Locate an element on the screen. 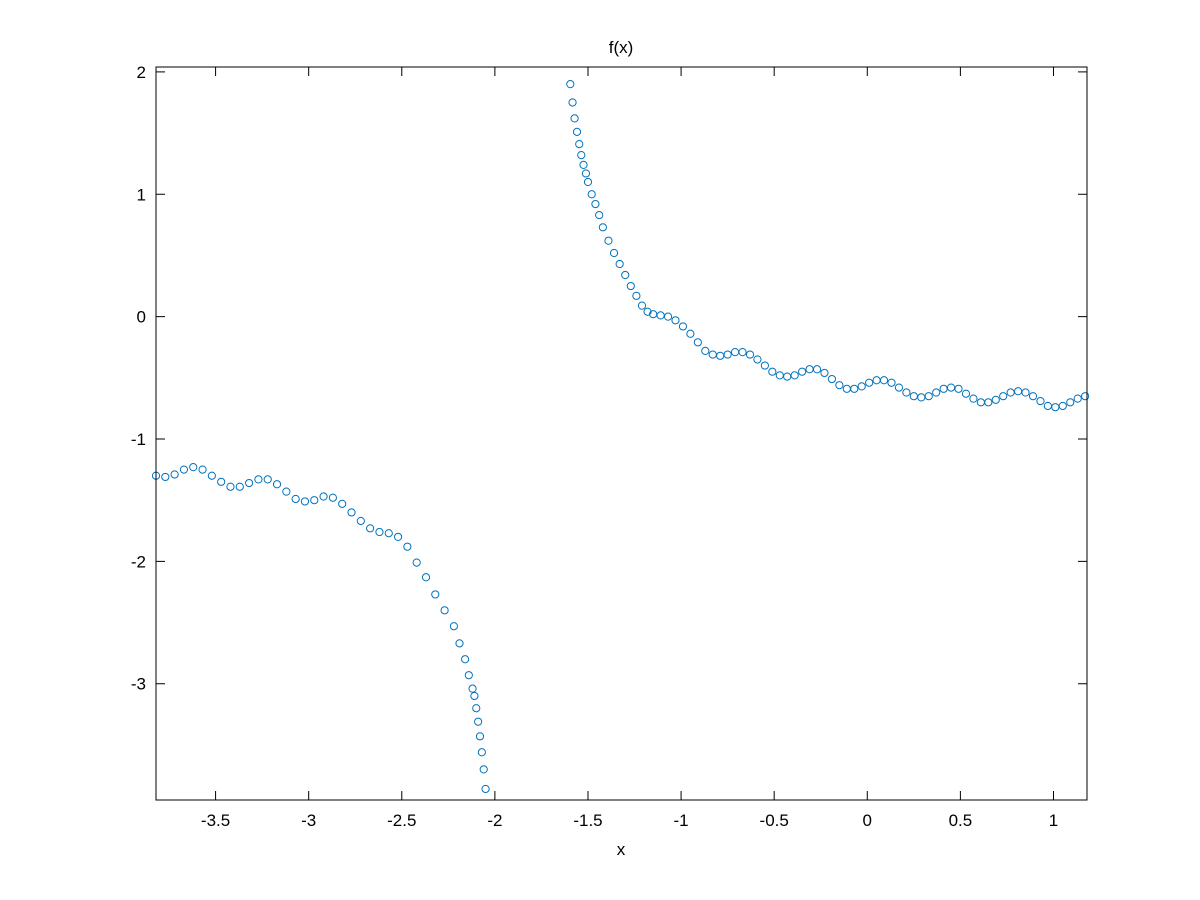 This screenshot has width=1200, height=900. y-tick-label: -3 is located at coordinates (138, 684).